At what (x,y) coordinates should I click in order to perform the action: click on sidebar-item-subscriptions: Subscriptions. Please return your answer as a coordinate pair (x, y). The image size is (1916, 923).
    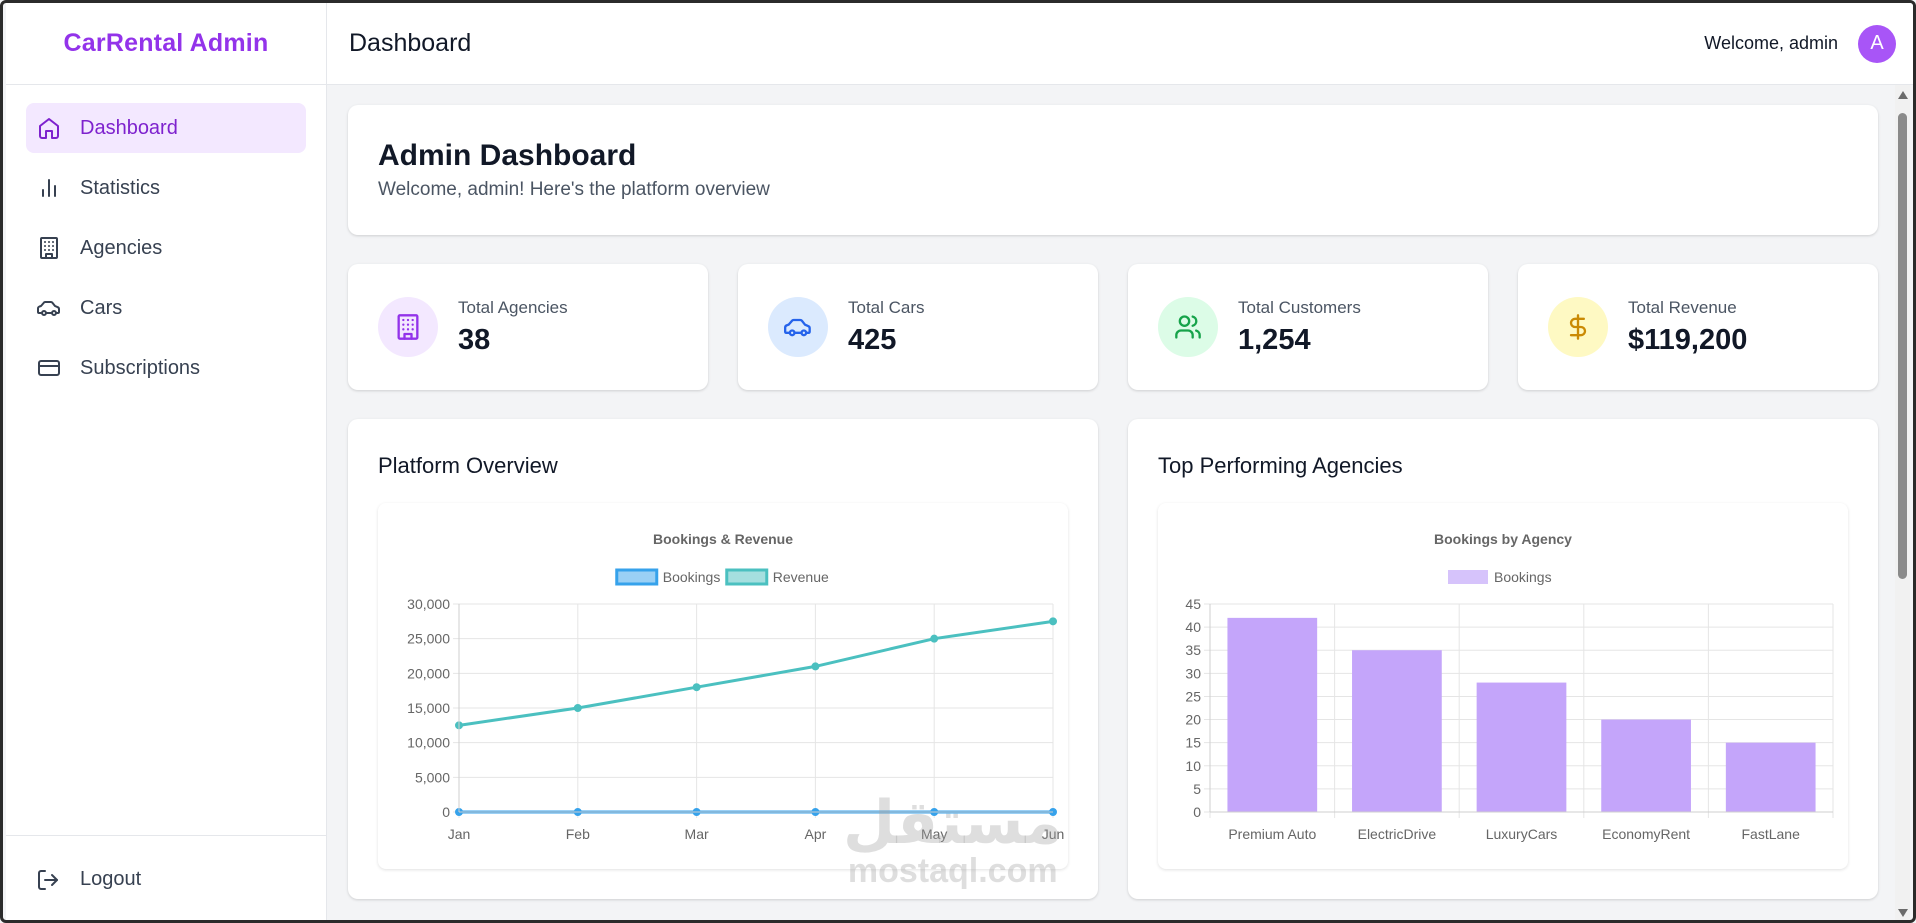
    Looking at the image, I should click on (166, 368).